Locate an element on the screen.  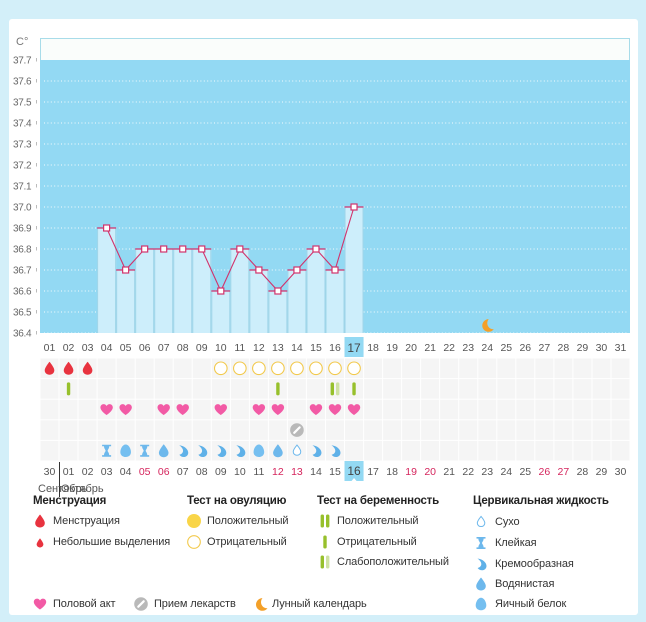
cycle-day-label: 24 is located at coordinates (487, 348).